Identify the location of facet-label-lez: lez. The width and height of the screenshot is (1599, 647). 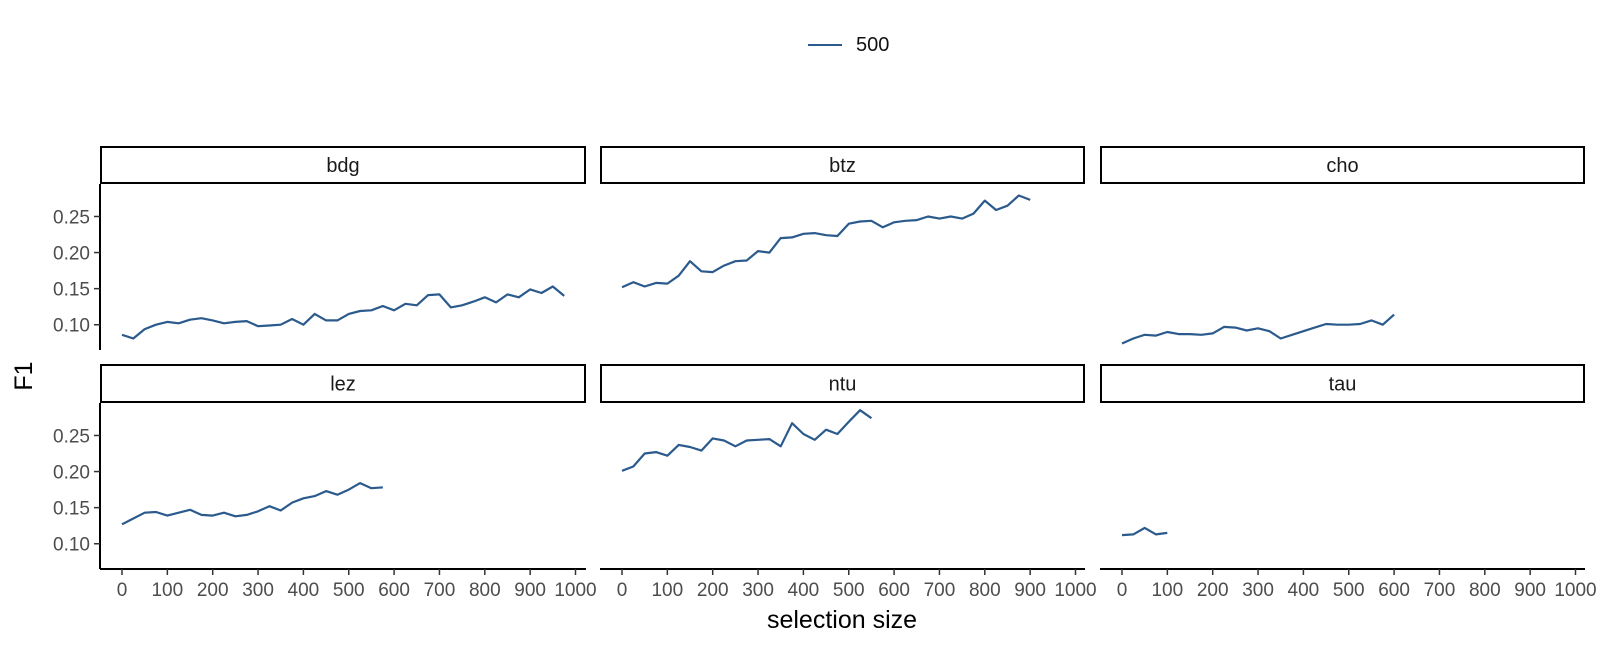
(343, 385).